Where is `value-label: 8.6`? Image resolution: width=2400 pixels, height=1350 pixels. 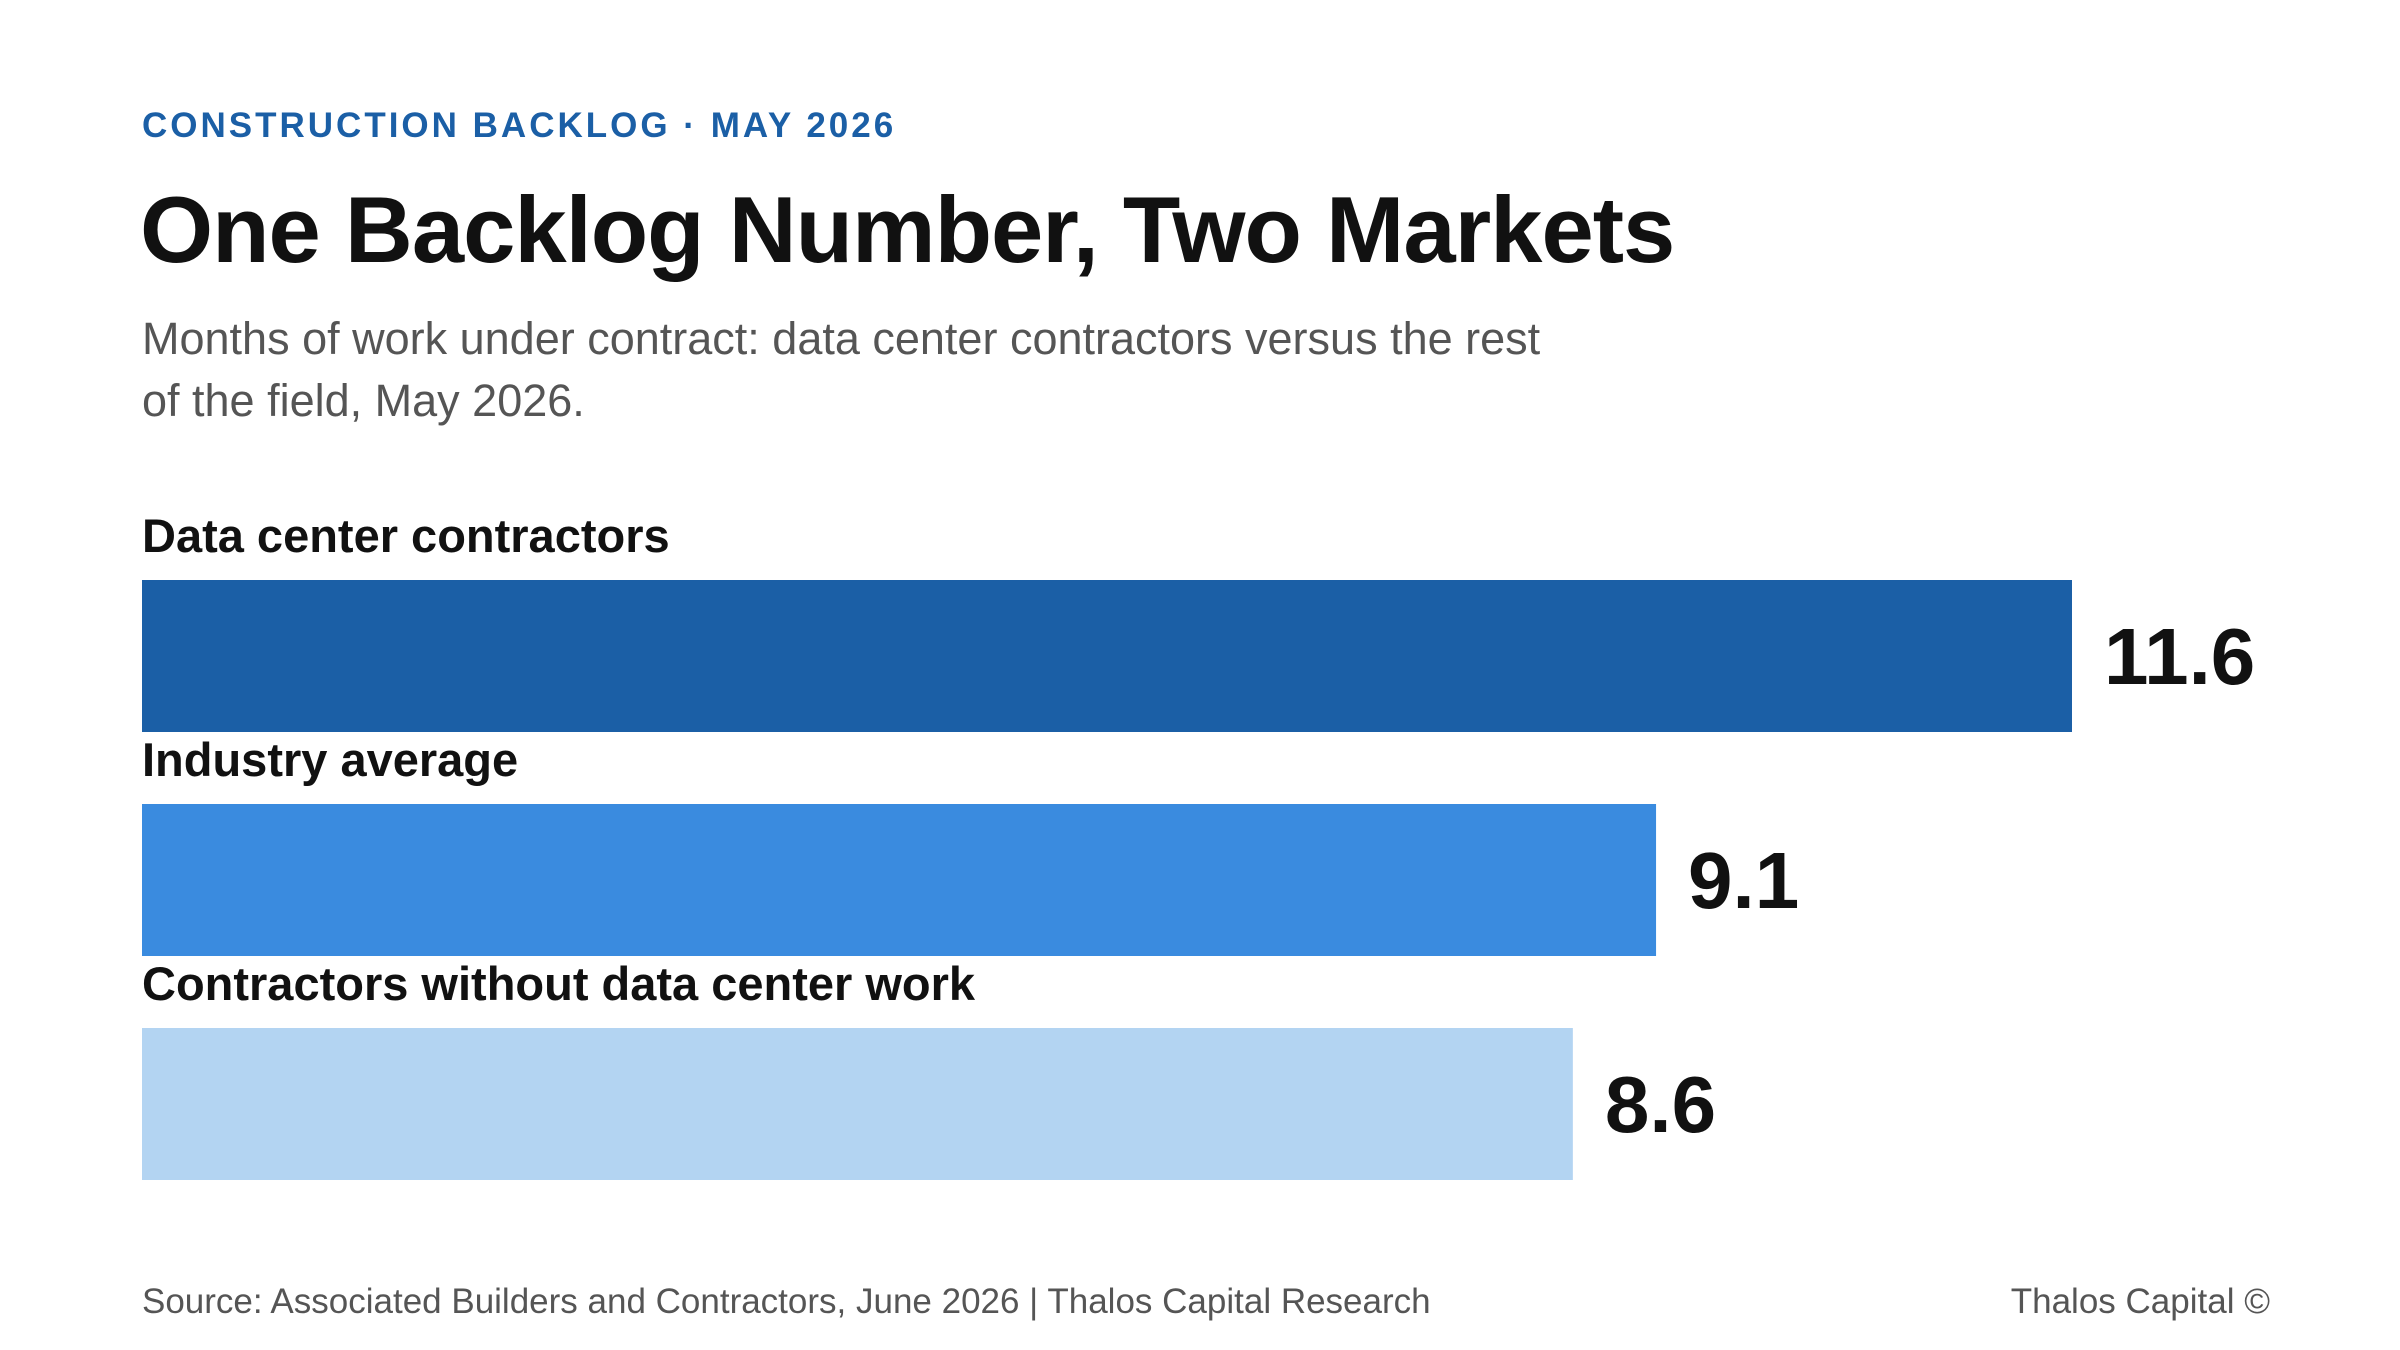 value-label: 8.6 is located at coordinates (1660, 1104).